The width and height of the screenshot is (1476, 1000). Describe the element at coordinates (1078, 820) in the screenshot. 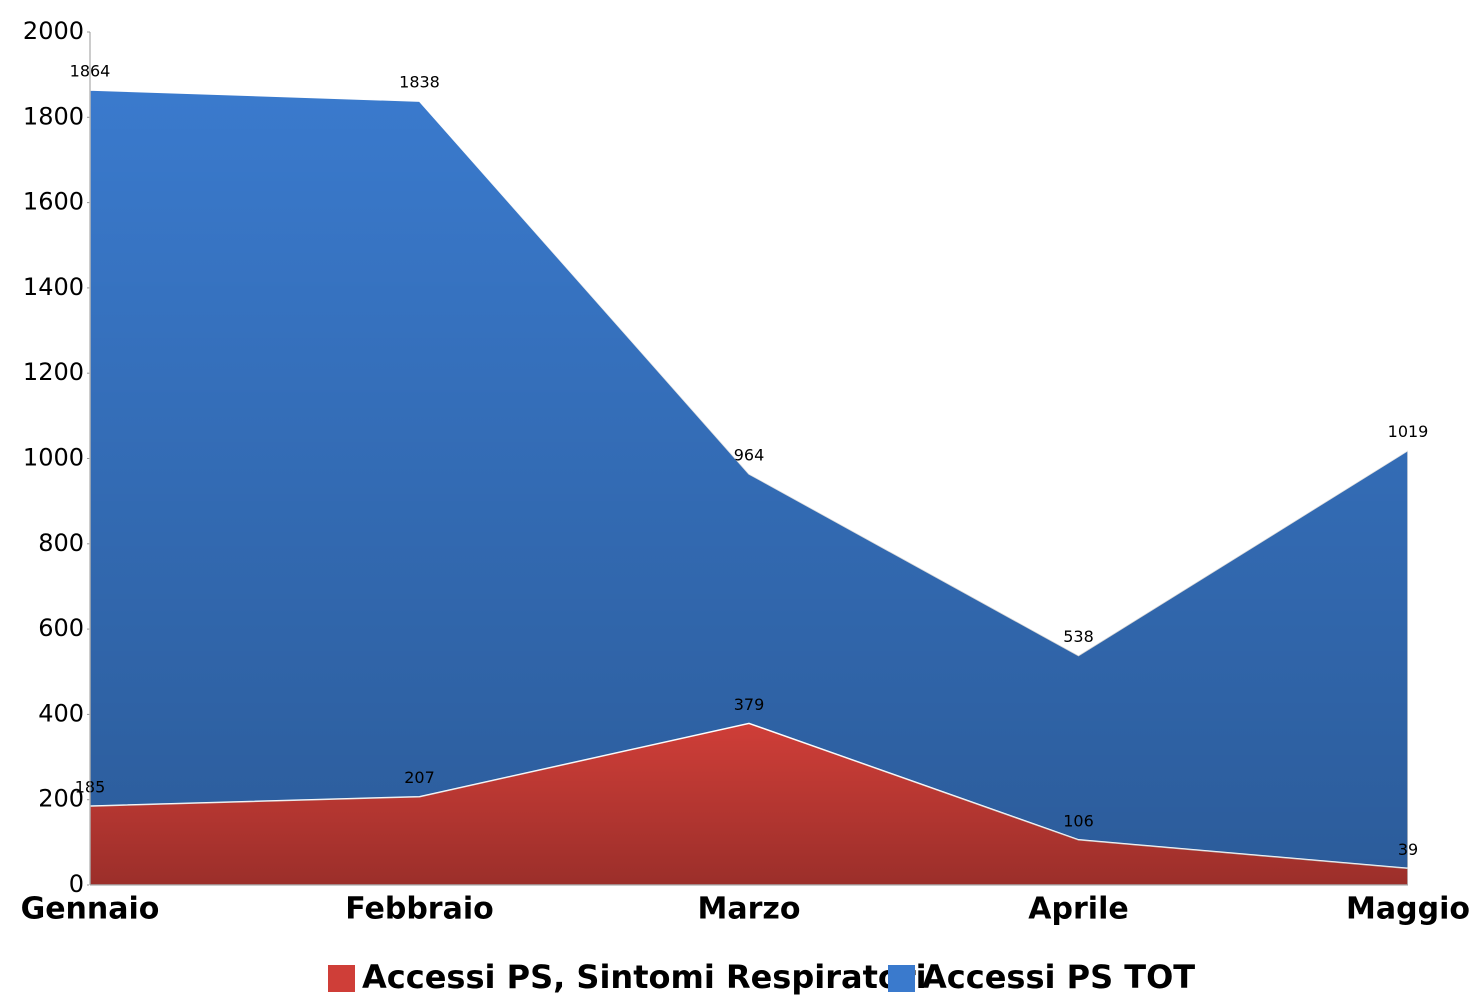

I see `data-label: 106` at that location.